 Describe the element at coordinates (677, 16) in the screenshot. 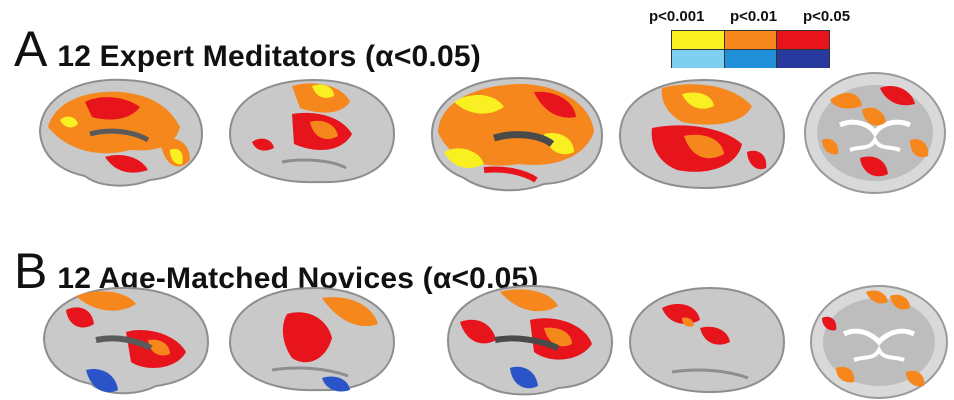

I see `legend-label-p001: p<0.001` at that location.